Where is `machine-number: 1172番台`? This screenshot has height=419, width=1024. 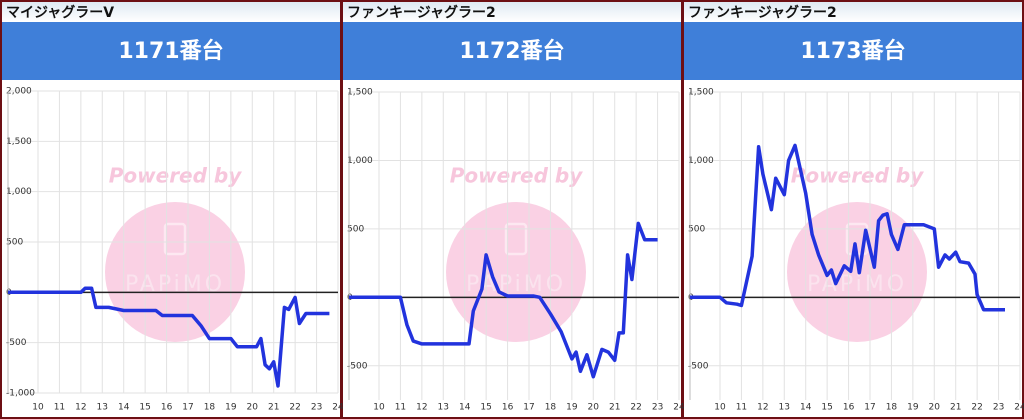
machine-number: 1172番台 is located at coordinates (511, 51).